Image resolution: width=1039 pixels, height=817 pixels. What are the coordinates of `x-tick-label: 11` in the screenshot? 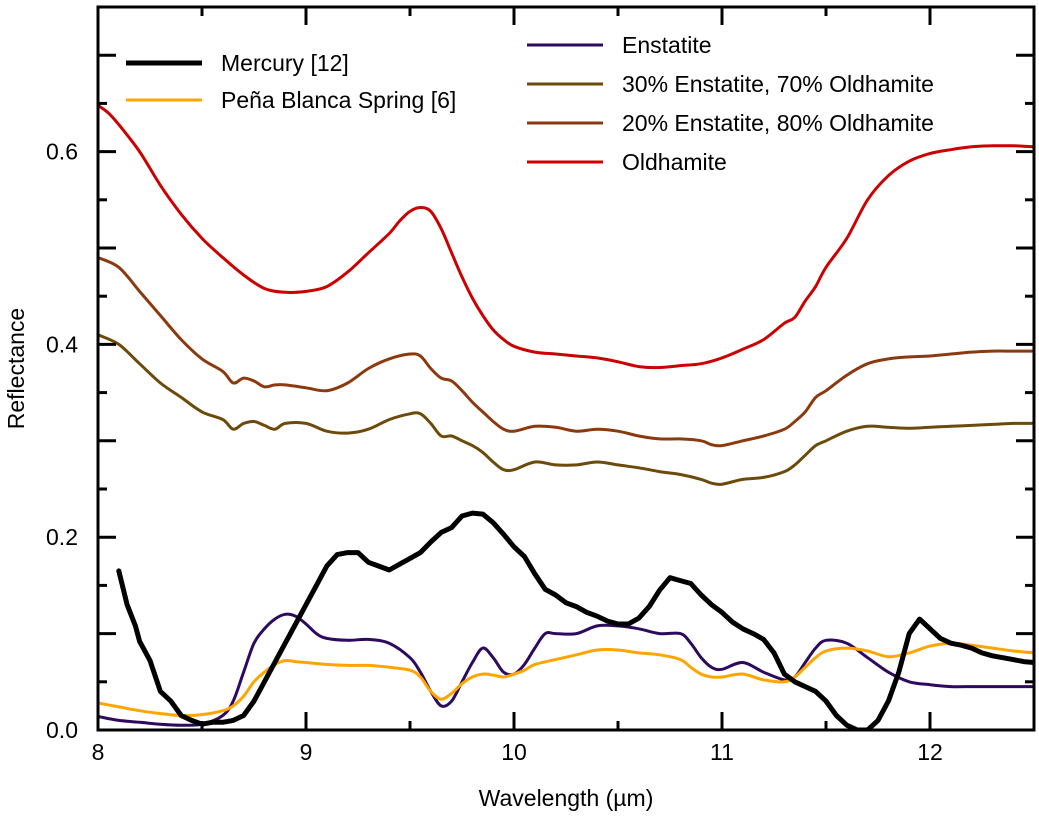 It's located at (722, 752).